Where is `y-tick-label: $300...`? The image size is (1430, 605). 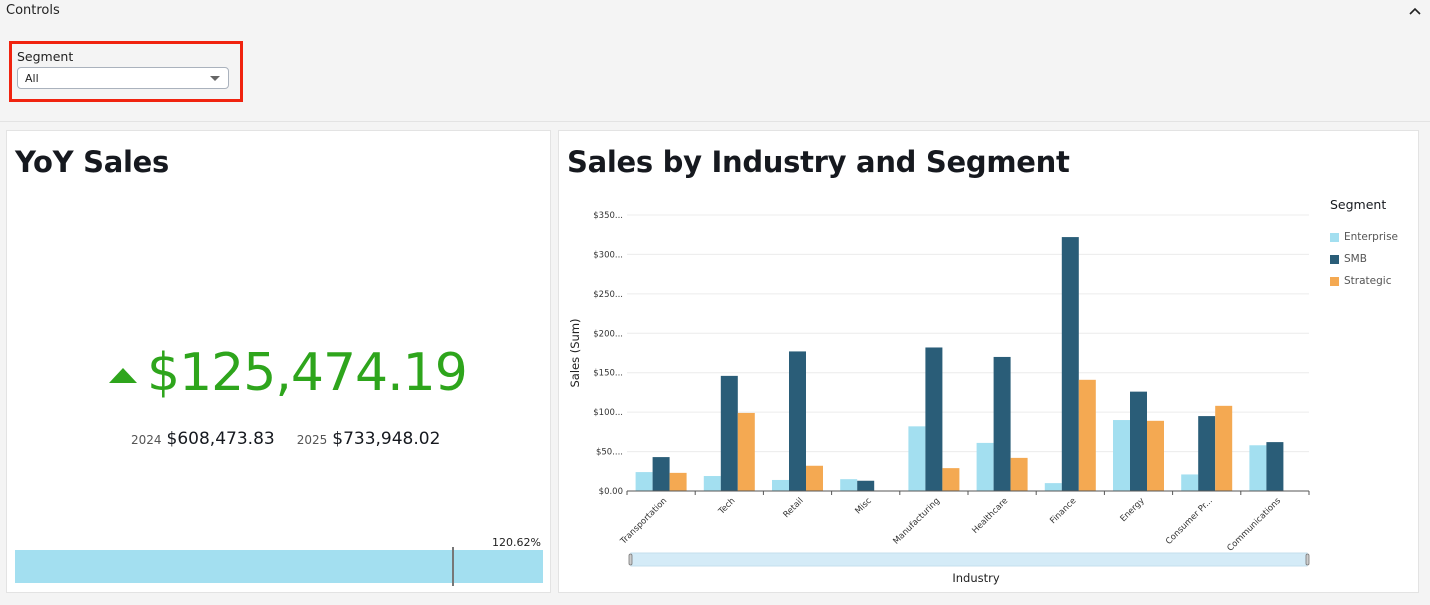
y-tick-label: $300... is located at coordinates (608, 255).